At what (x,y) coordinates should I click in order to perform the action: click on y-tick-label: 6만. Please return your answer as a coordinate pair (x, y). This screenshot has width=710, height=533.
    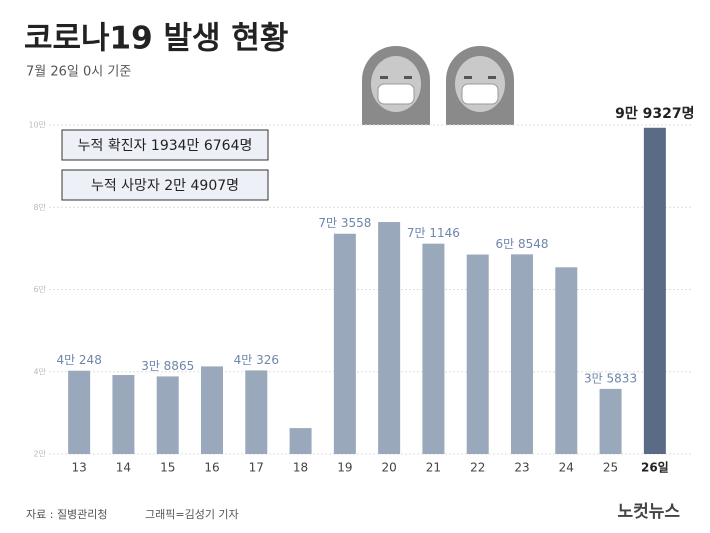
    Looking at the image, I should click on (40, 289).